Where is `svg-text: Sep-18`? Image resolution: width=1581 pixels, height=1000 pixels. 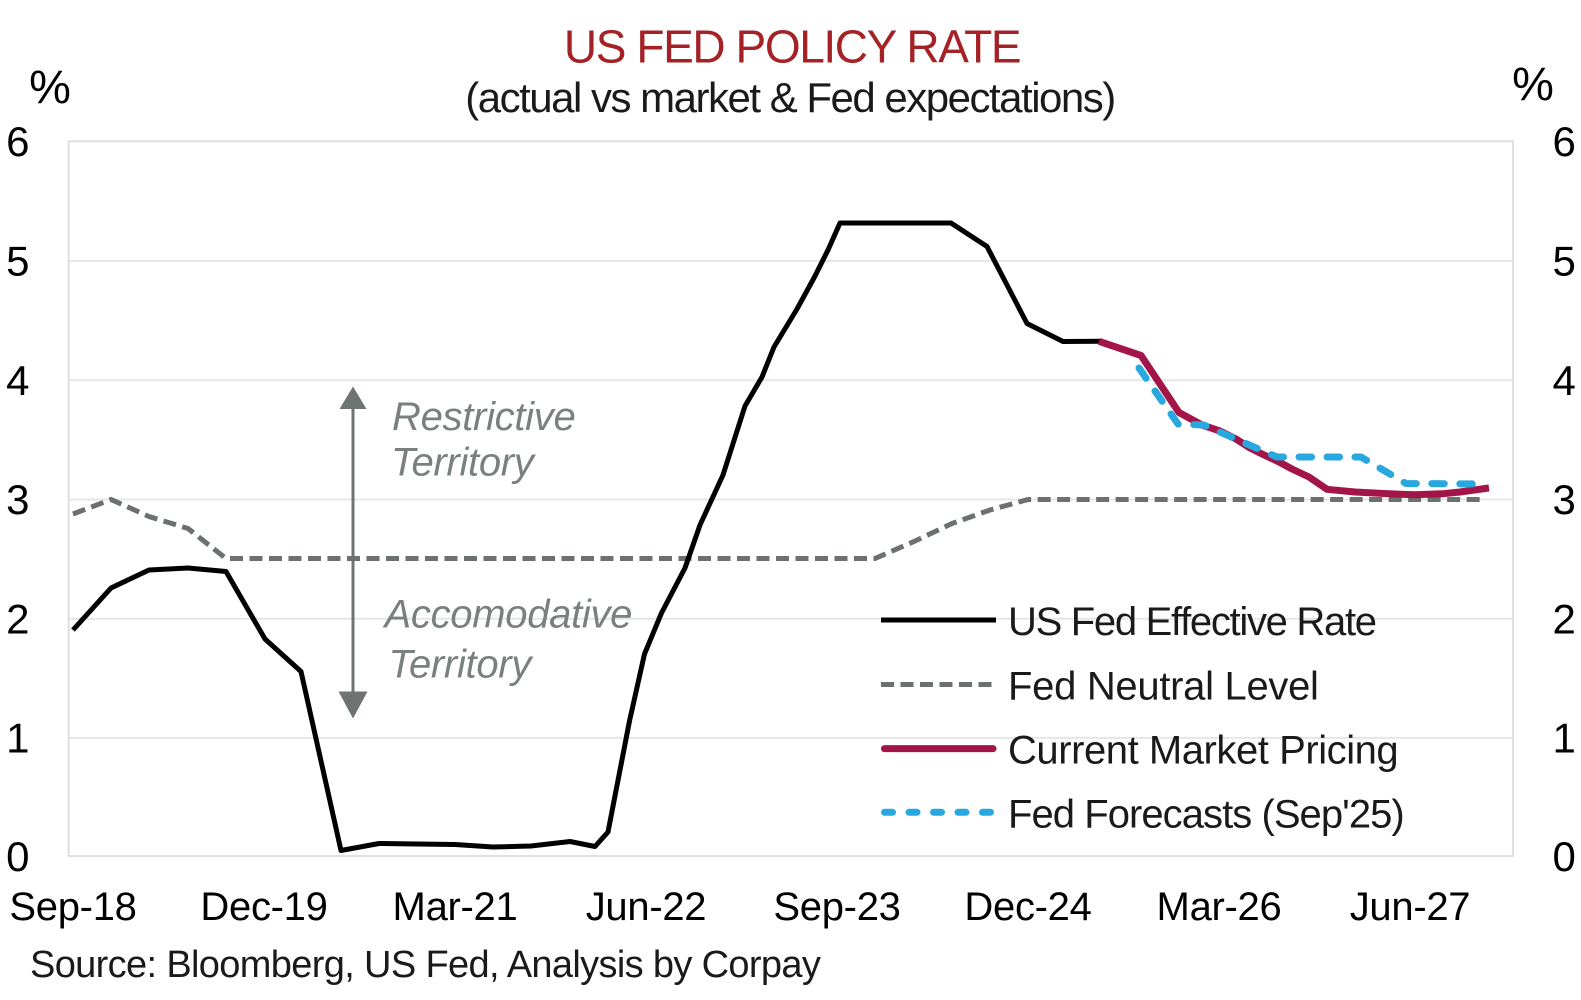 svg-text: Sep-18 is located at coordinates (72, 907).